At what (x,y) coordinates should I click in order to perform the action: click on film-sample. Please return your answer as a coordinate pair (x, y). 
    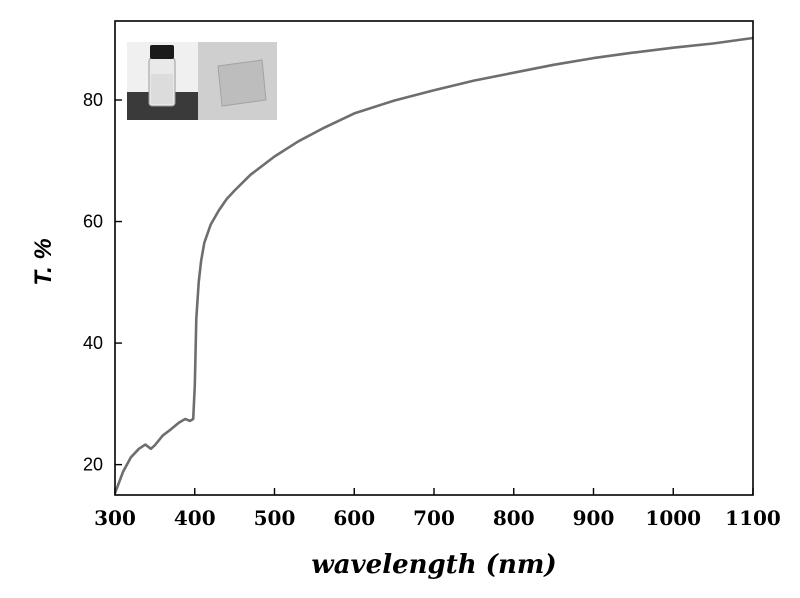
    Looking at the image, I should click on (242, 83).